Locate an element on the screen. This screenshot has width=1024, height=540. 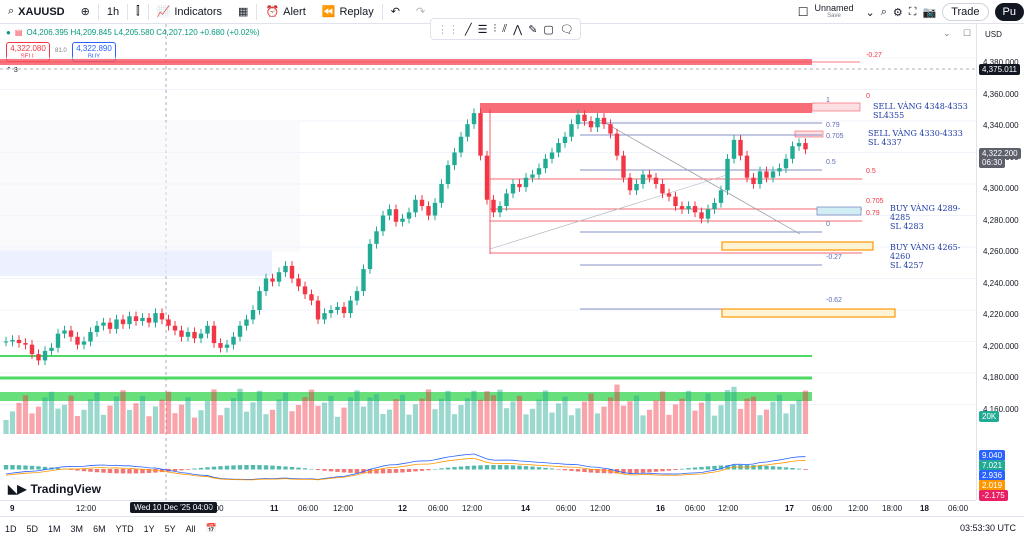
compare-button: ⊕ is located at coordinates (85, 12).